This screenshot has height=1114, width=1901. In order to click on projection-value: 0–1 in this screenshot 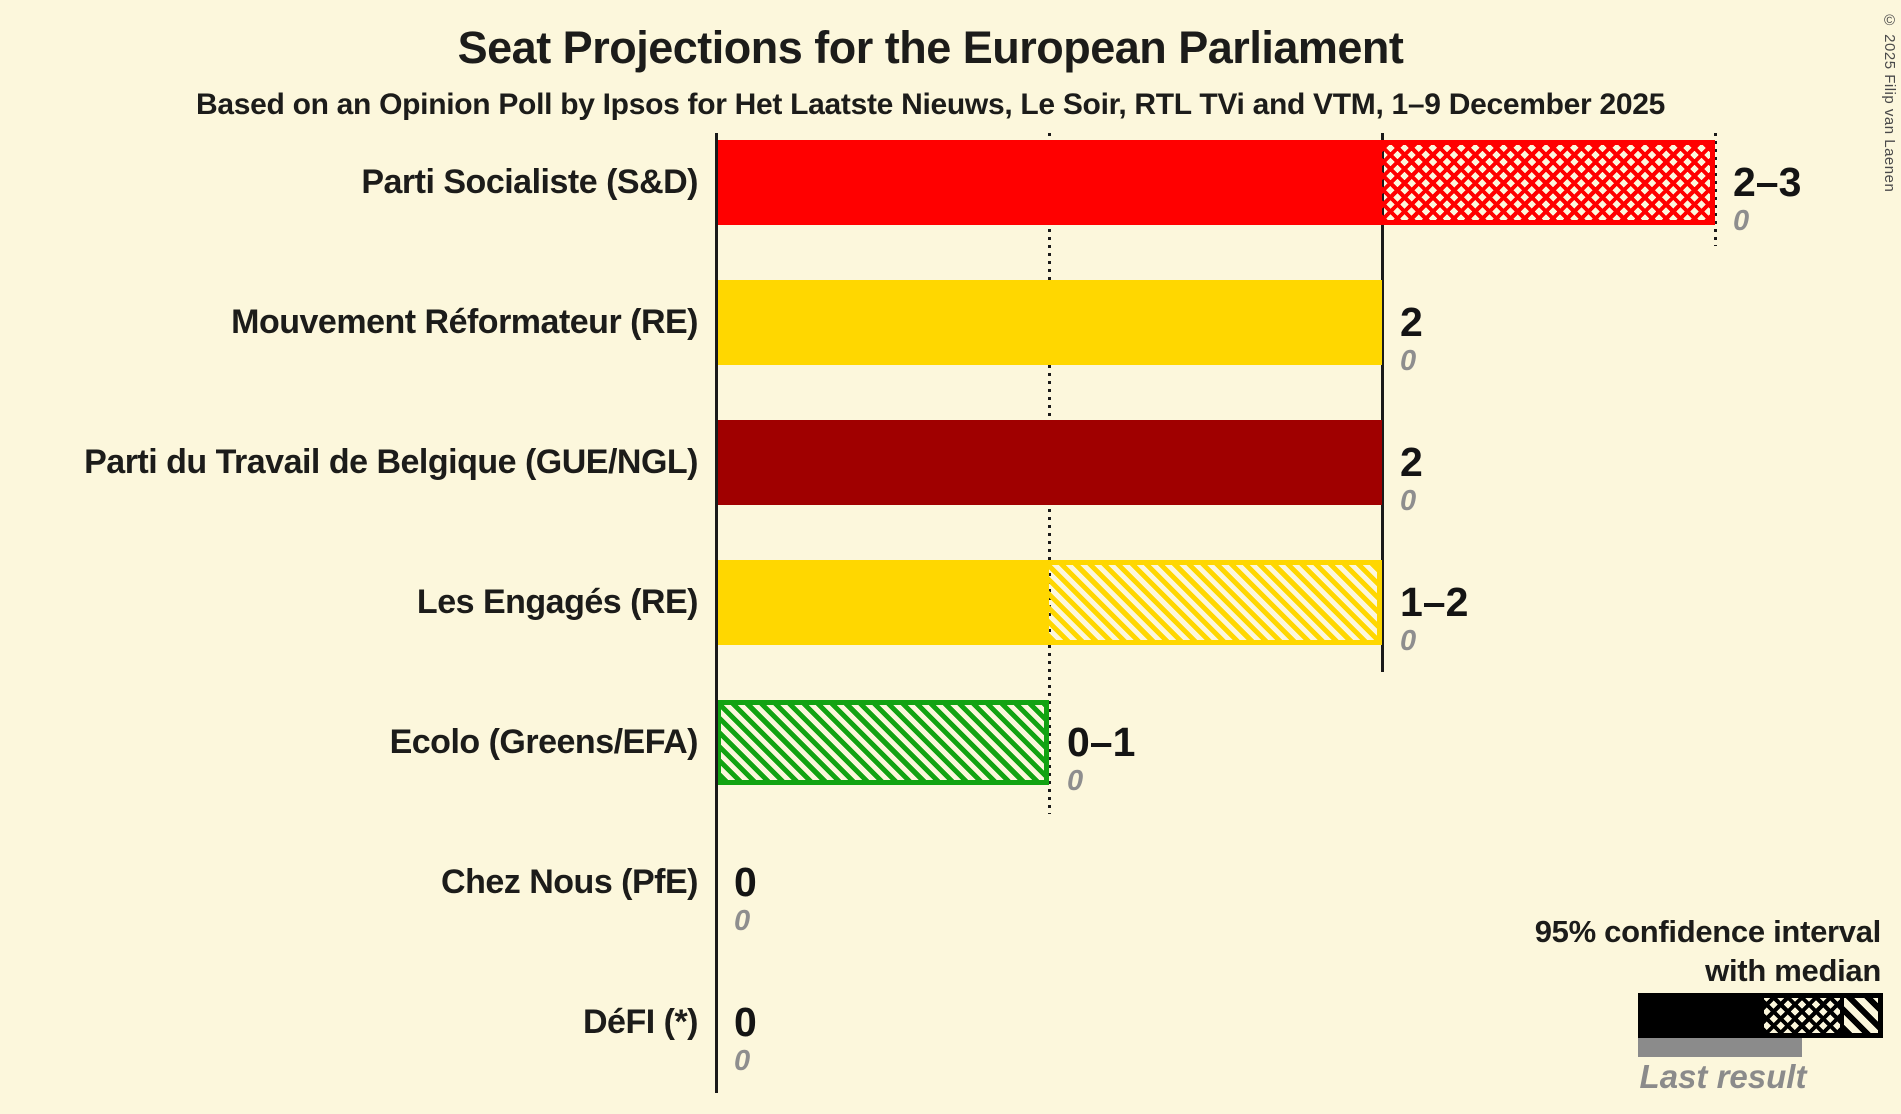, I will do `click(1101, 742)`.